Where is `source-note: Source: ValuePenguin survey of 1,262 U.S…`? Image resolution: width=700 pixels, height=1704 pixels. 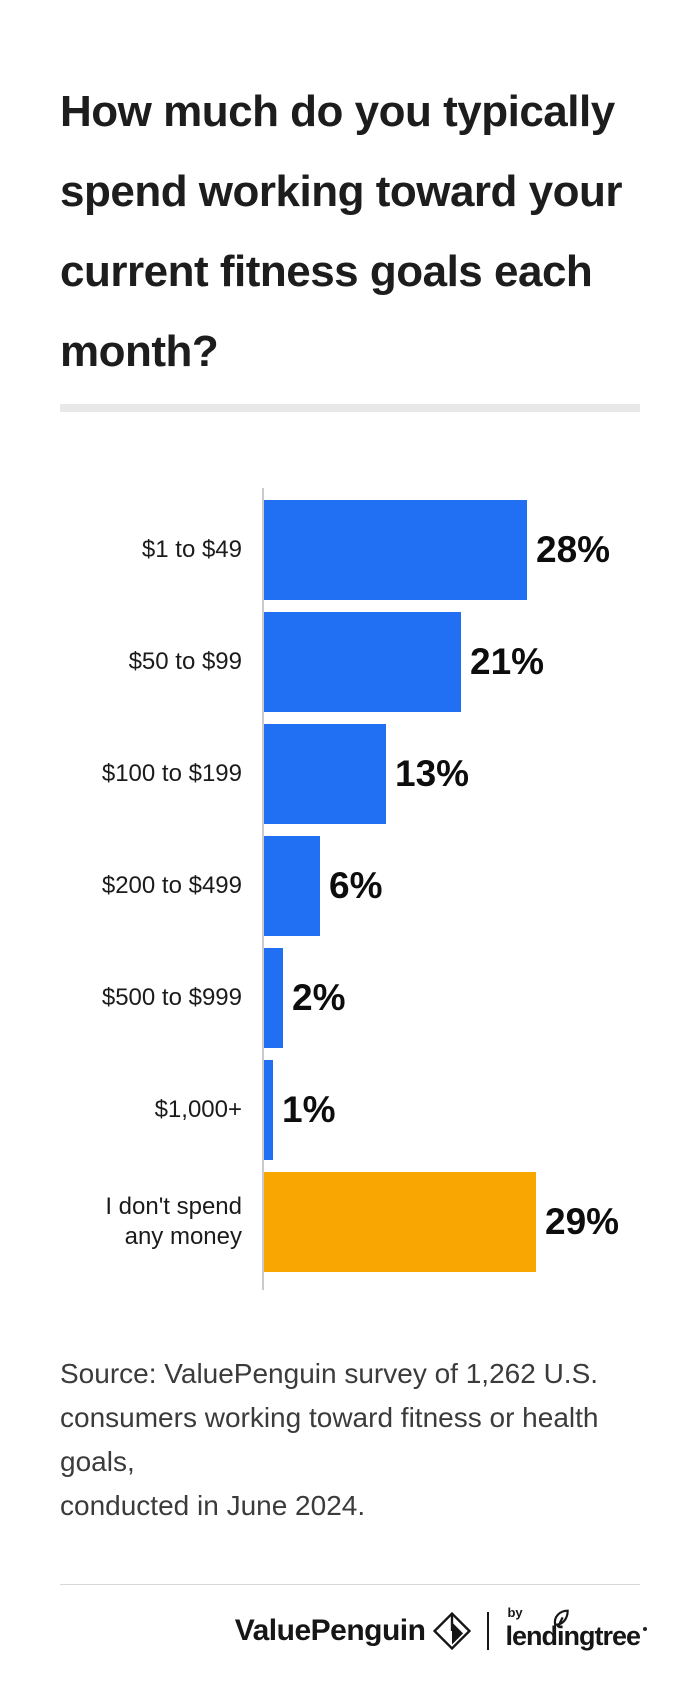
source-note: Source: ValuePenguin survey of 1,262 U.S… is located at coordinates (329, 1439).